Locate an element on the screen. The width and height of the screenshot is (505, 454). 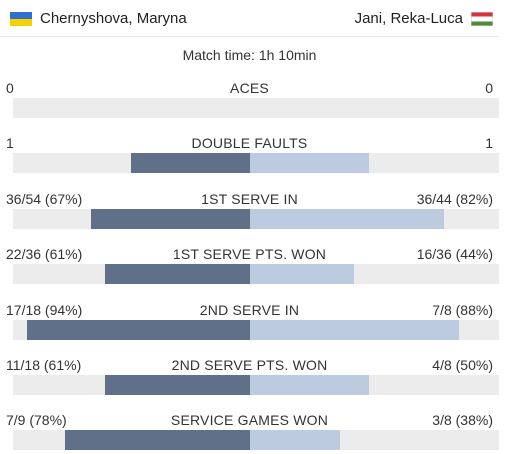
stat-label: 1ST SERVE IN is located at coordinates (249, 199).